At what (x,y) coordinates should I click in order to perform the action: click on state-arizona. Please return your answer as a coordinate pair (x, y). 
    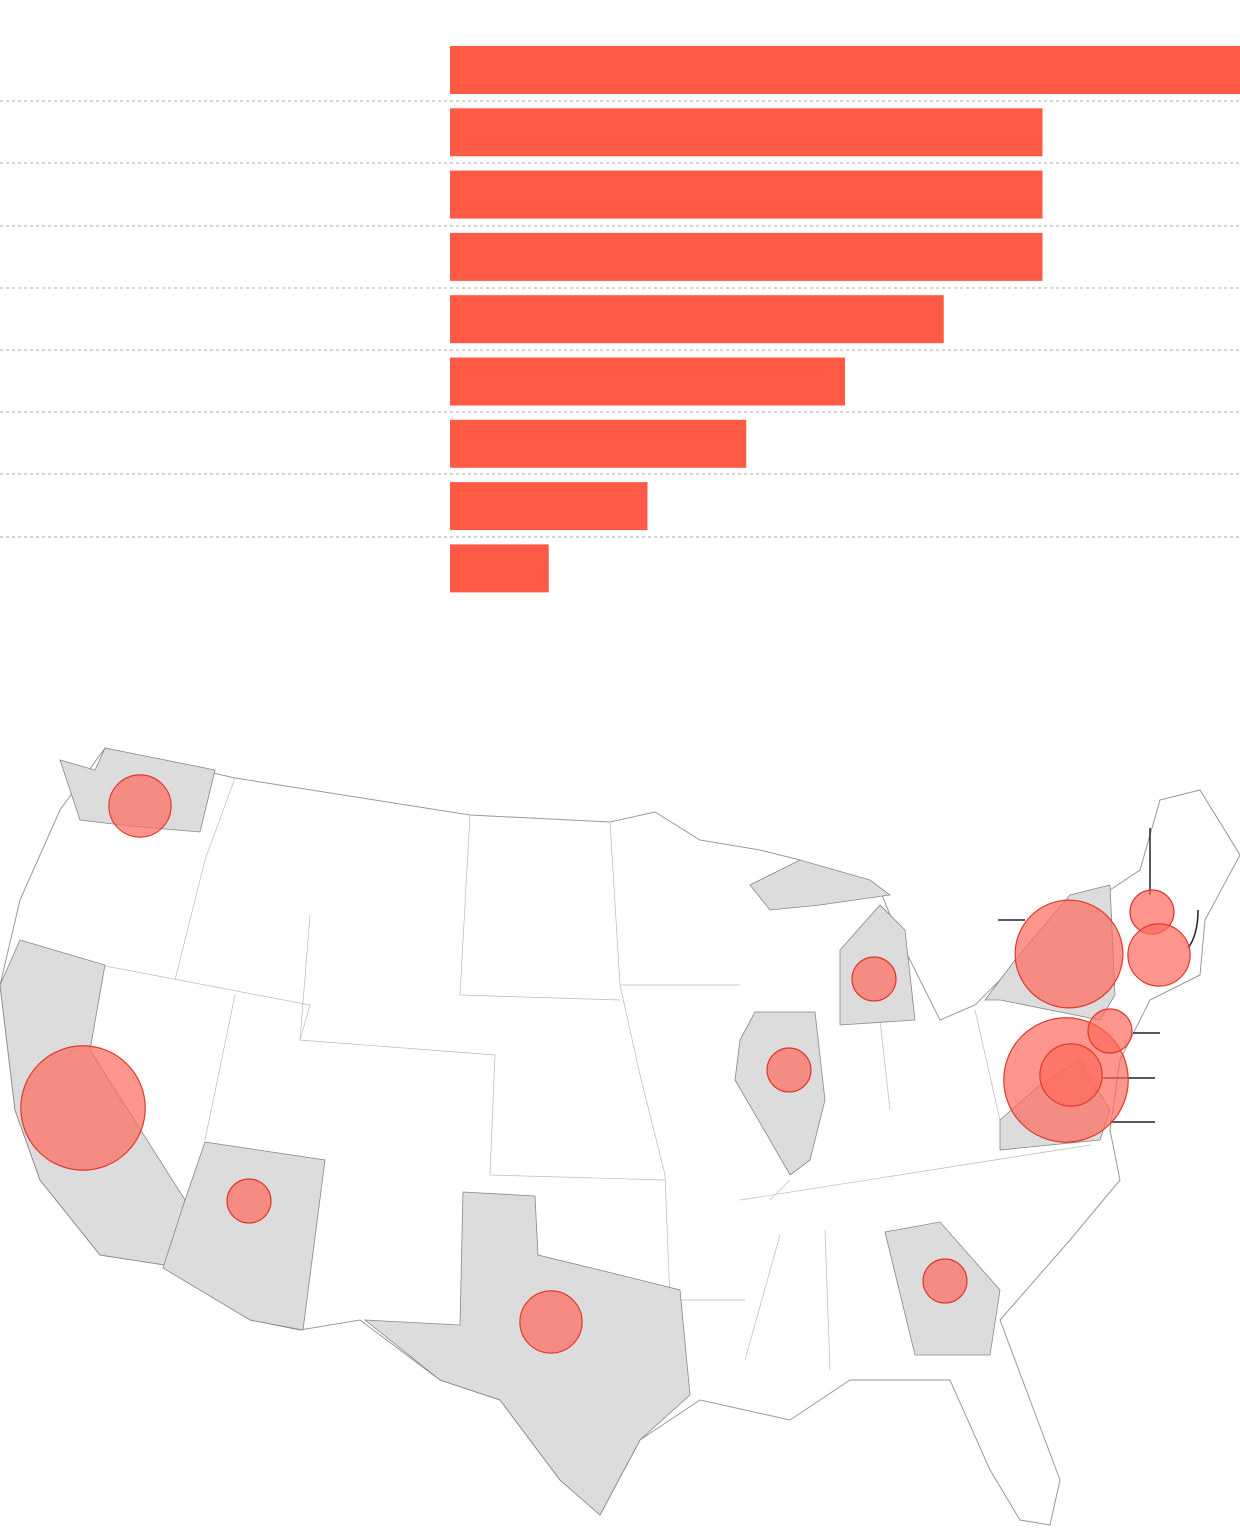
    Looking at the image, I should click on (244, 1236).